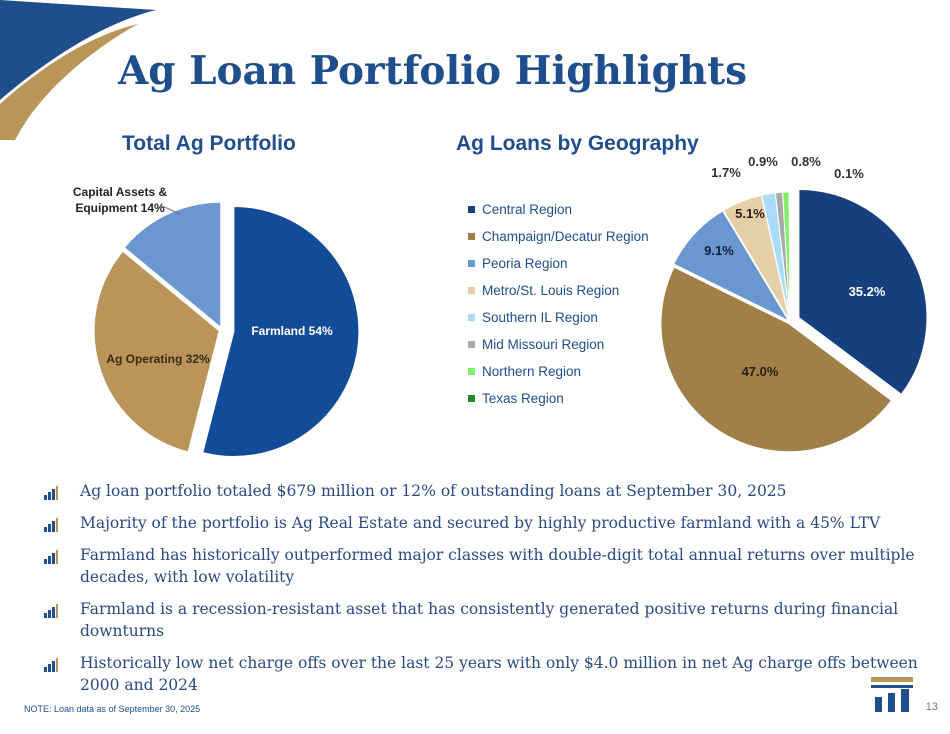 The height and width of the screenshot is (734, 950). I want to click on legend-label: Peoria Region, so click(525, 263).